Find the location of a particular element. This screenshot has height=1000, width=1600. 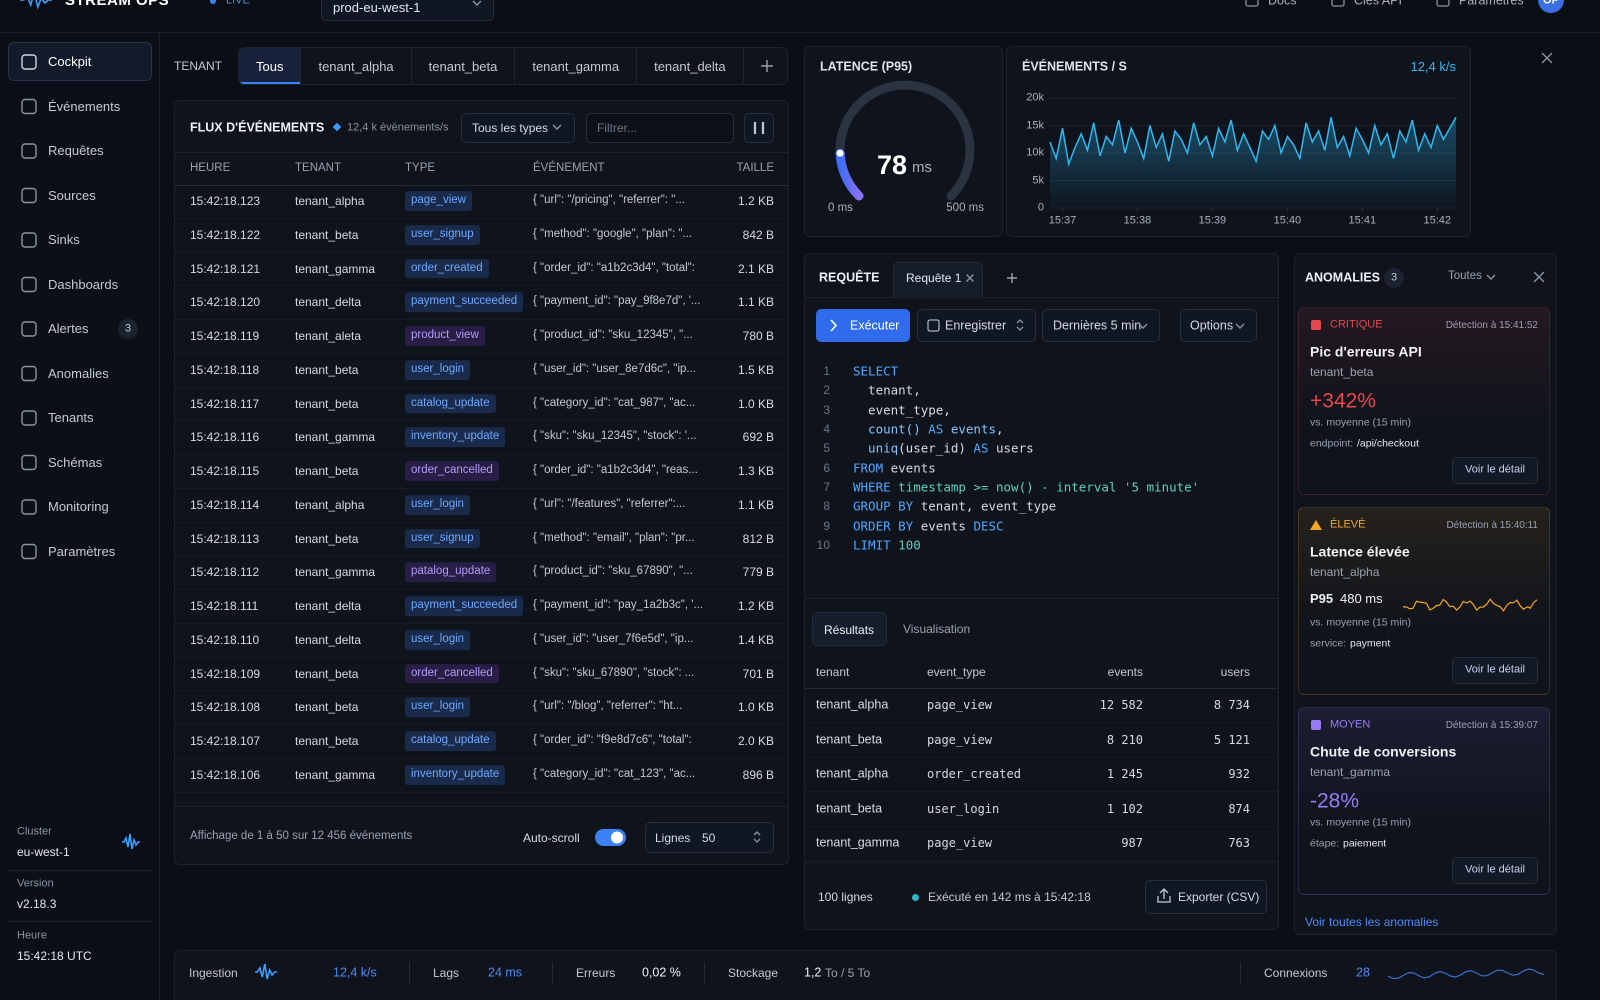

nav-label: Événements is located at coordinates (84, 106).